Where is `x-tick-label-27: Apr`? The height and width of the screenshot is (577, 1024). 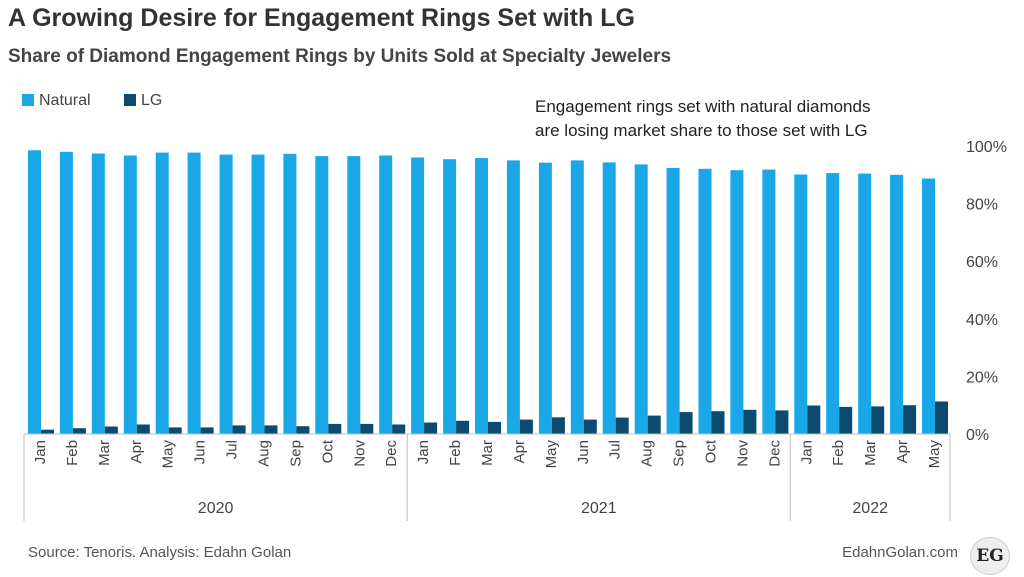 x-tick-label-27: Apr is located at coordinates (902, 451).